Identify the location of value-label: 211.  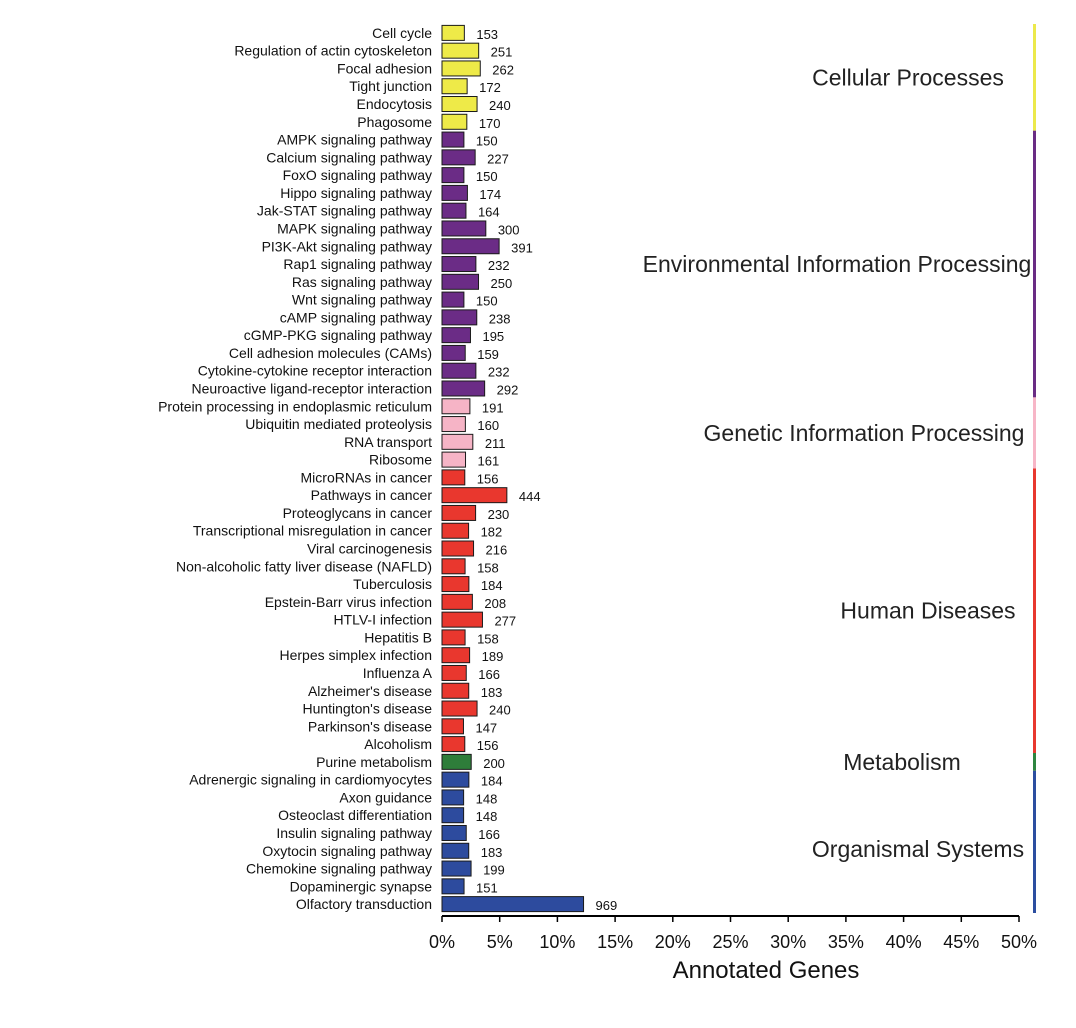
(495, 443).